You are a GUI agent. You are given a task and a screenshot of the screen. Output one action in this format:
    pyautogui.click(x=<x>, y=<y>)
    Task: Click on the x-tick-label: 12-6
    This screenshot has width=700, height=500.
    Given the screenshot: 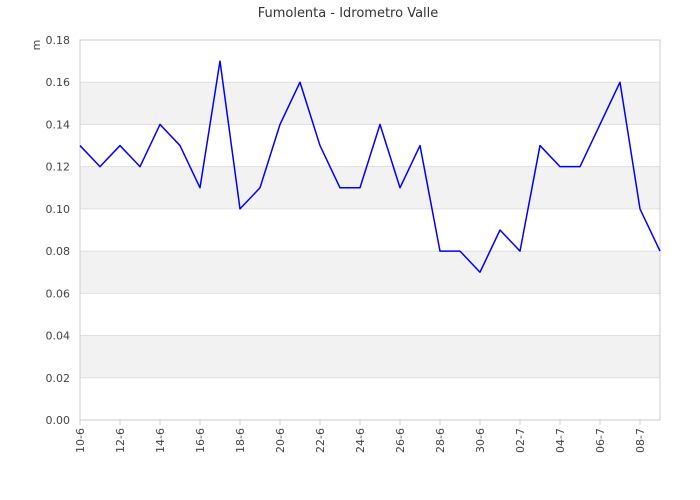 What is the action you would take?
    pyautogui.click(x=120, y=440)
    